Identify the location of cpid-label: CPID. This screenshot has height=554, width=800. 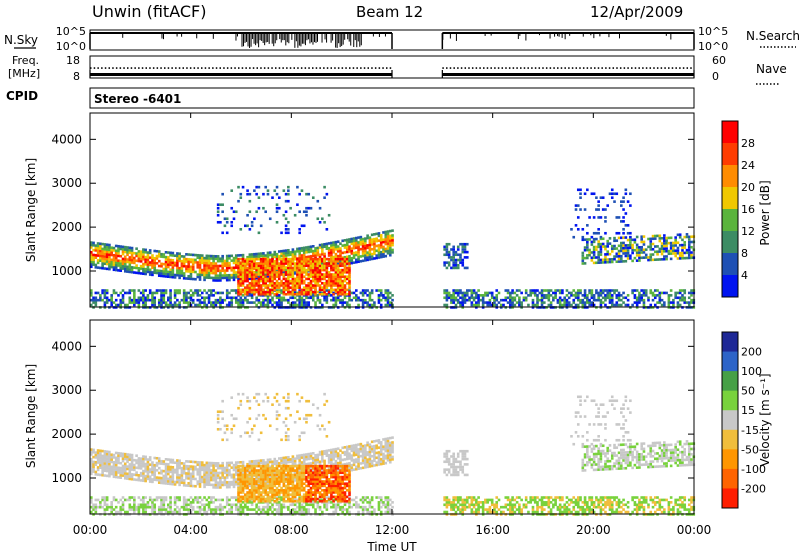
(22, 96).